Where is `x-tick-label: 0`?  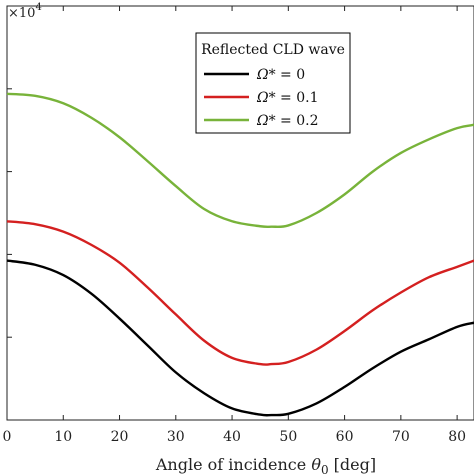
x-tick-label: 0 is located at coordinates (7, 437).